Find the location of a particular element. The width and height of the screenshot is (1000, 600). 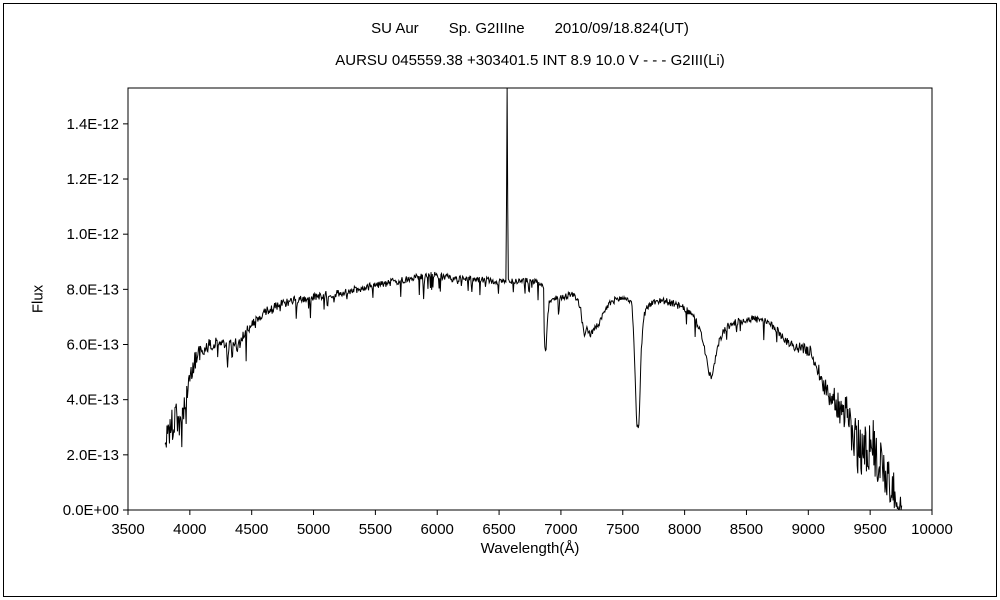

x-tick-label: 4500 is located at coordinates (251, 529).